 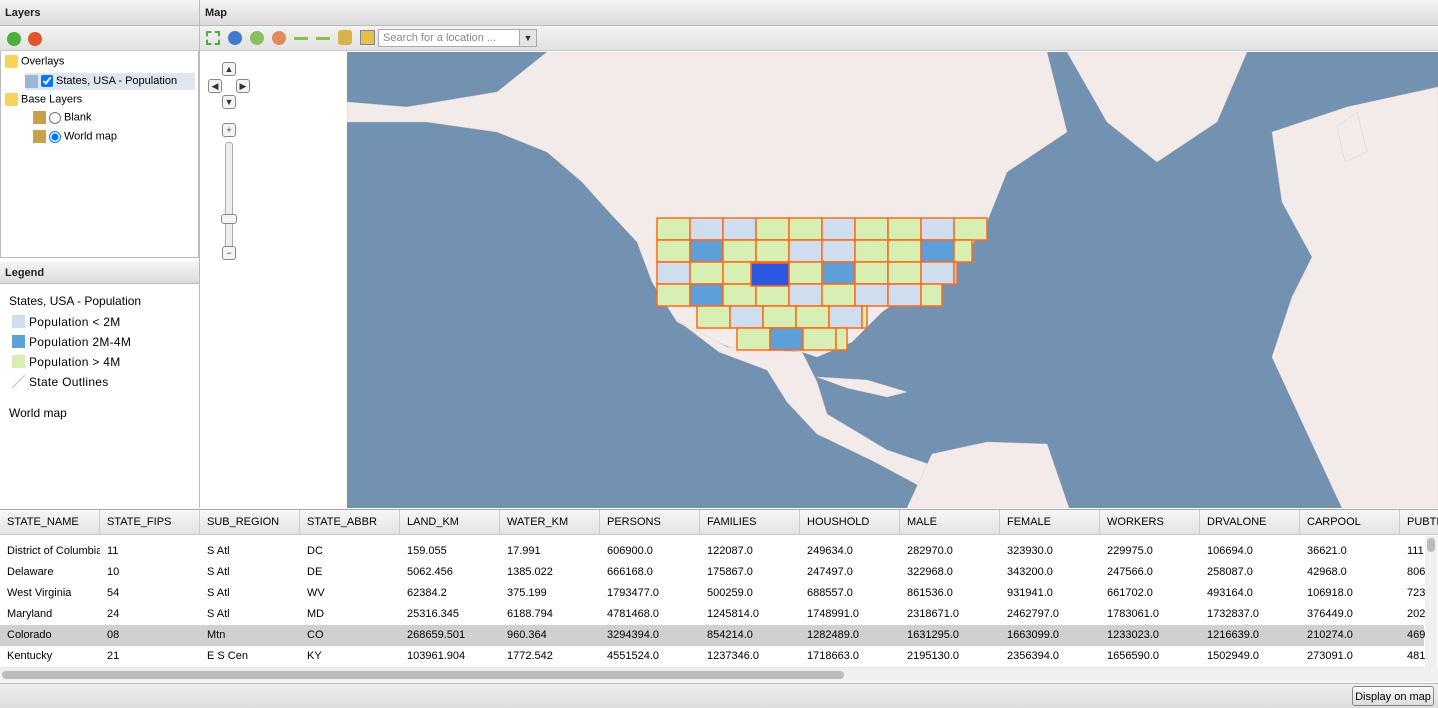 I want to click on horizontal-scrollbar, so click(x=719, y=675).